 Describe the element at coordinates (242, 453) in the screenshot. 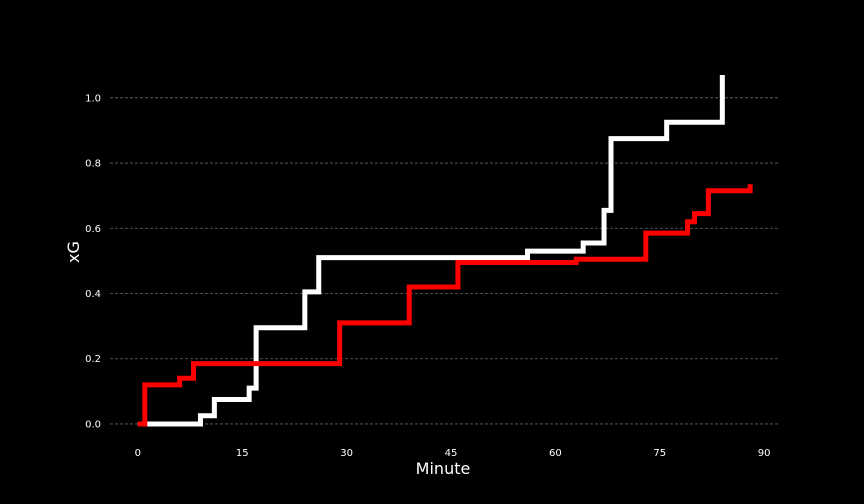

I see `x-tick-label: 15` at that location.